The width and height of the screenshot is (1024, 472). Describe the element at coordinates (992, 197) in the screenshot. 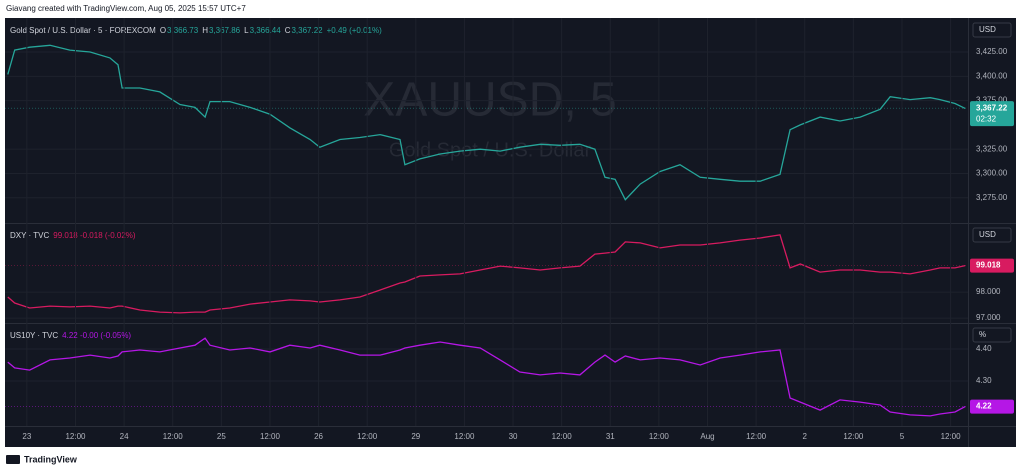

I see `y-tick-label: 3,275.00` at that location.